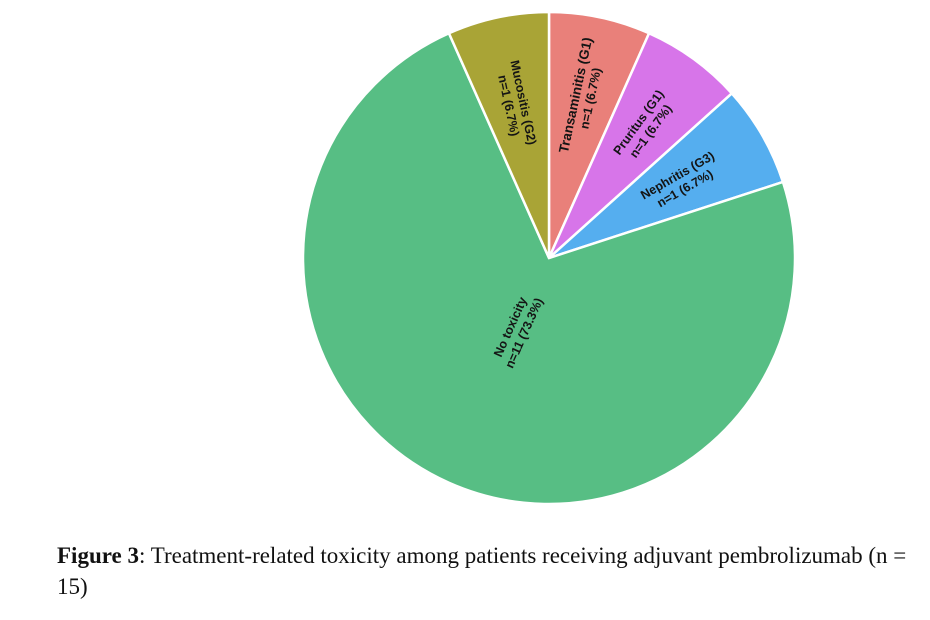  What do you see at coordinates (98, 555) in the screenshot?
I see `figure-label: Figure 3` at bounding box center [98, 555].